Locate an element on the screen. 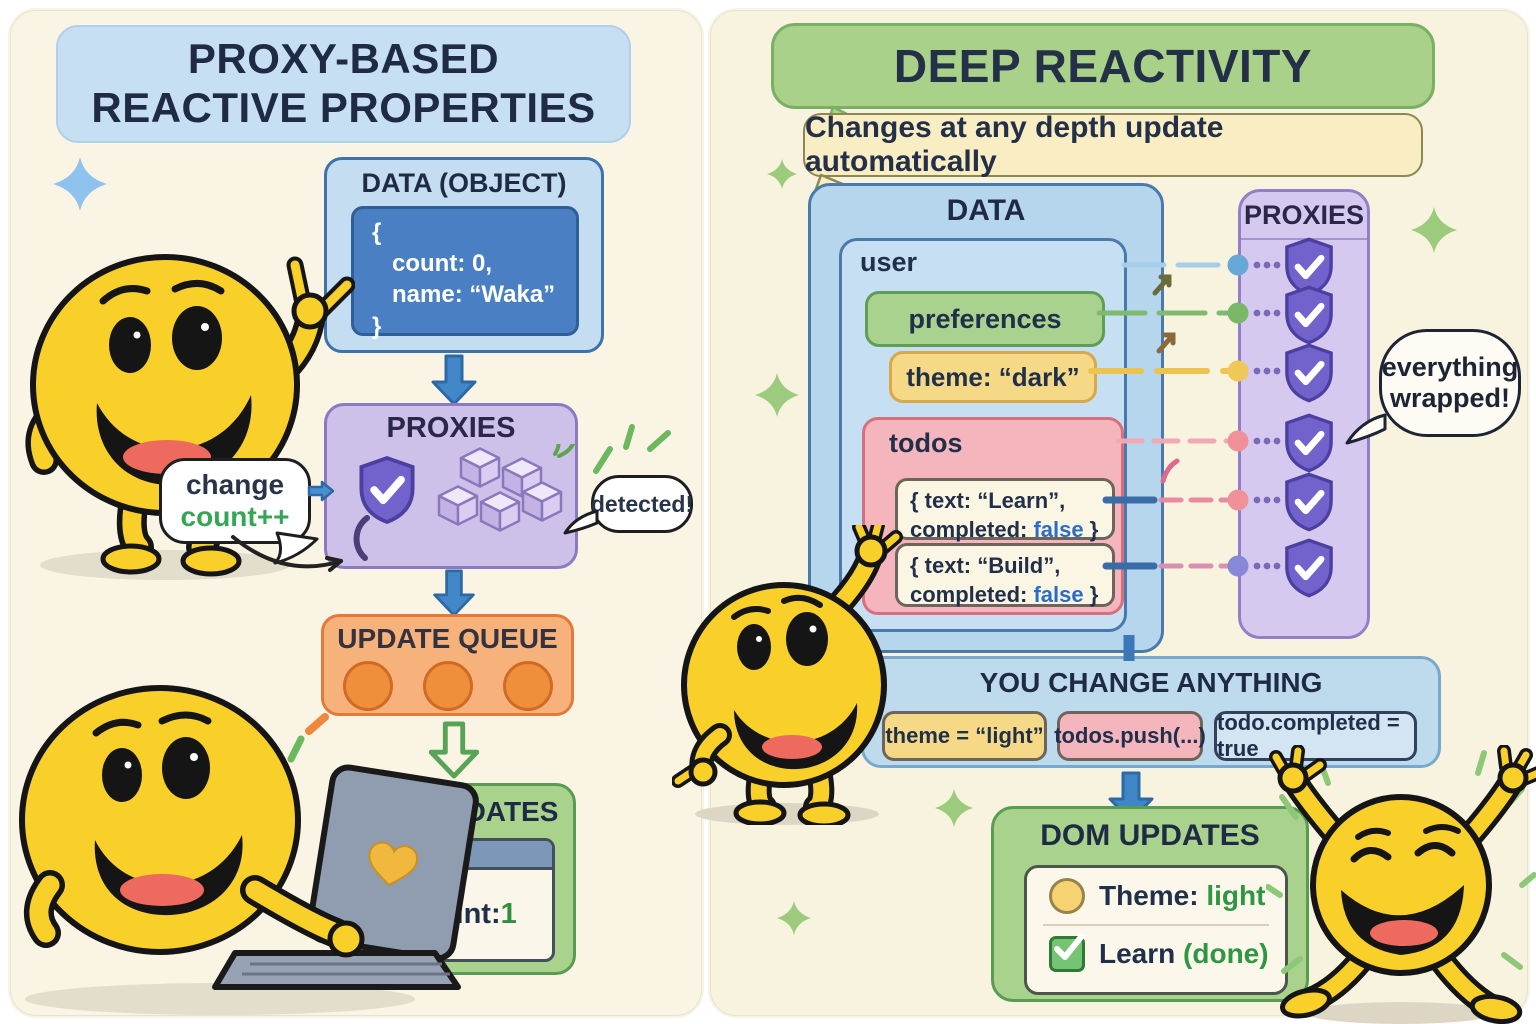 Image resolution: width=1536 pixels, height=1024 pixels. detected-bubble-tail is located at coordinates (581, 522).